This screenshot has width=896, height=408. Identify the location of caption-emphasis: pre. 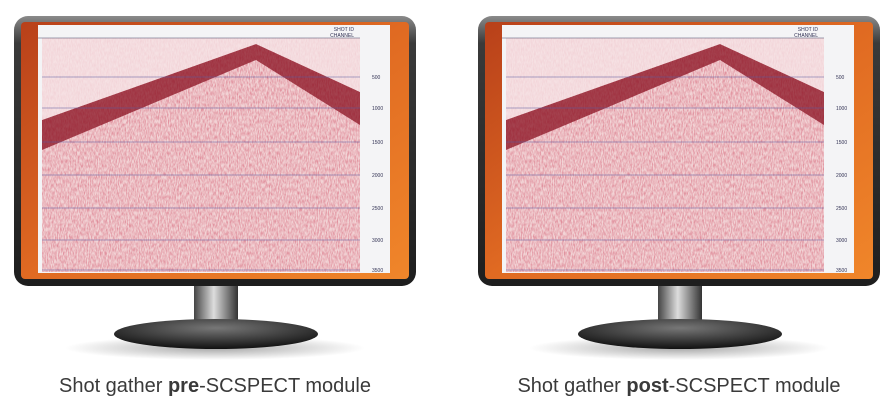
(183, 386).